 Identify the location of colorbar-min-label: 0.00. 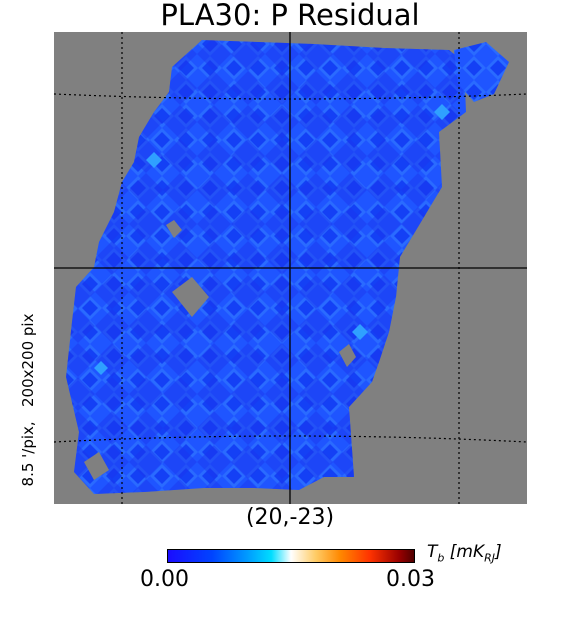
(164, 579).